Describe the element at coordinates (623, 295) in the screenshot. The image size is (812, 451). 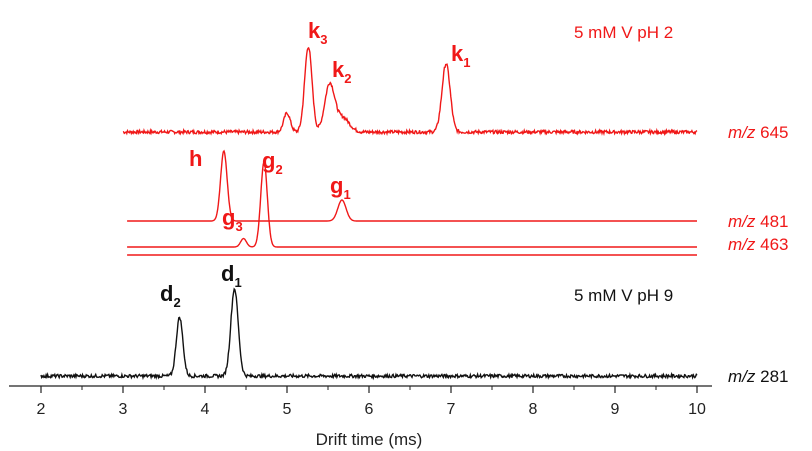
I see `condition-label-ph9: 5 mM V pH 9` at that location.